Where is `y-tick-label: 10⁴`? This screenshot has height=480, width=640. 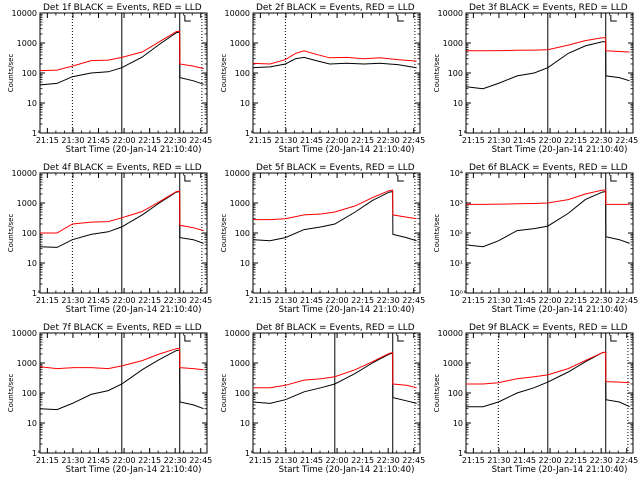 y-tick-label: 10⁴ is located at coordinates (456, 173).